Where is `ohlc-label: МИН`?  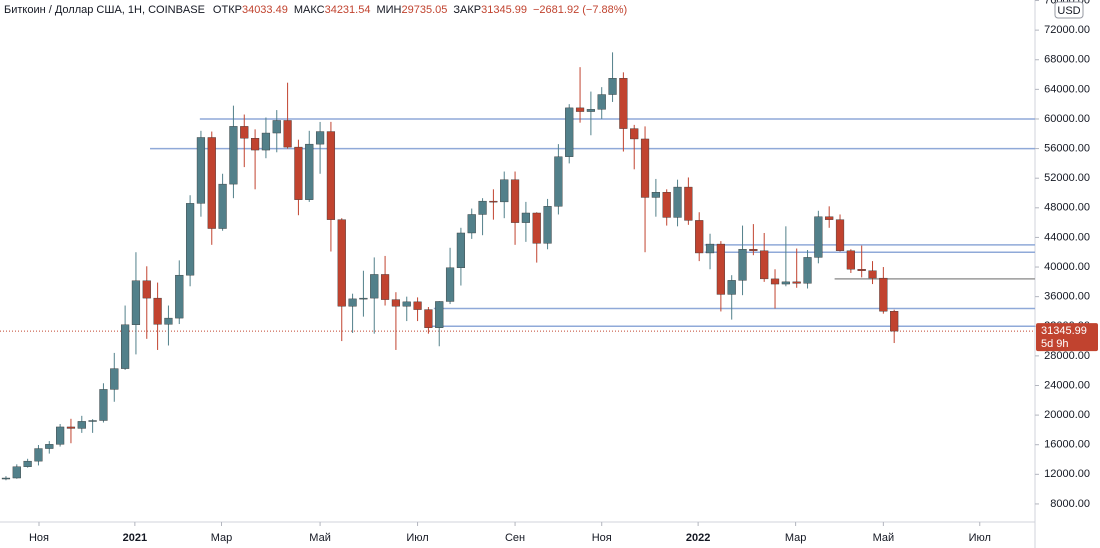
ohlc-label: МИН is located at coordinates (389, 10).